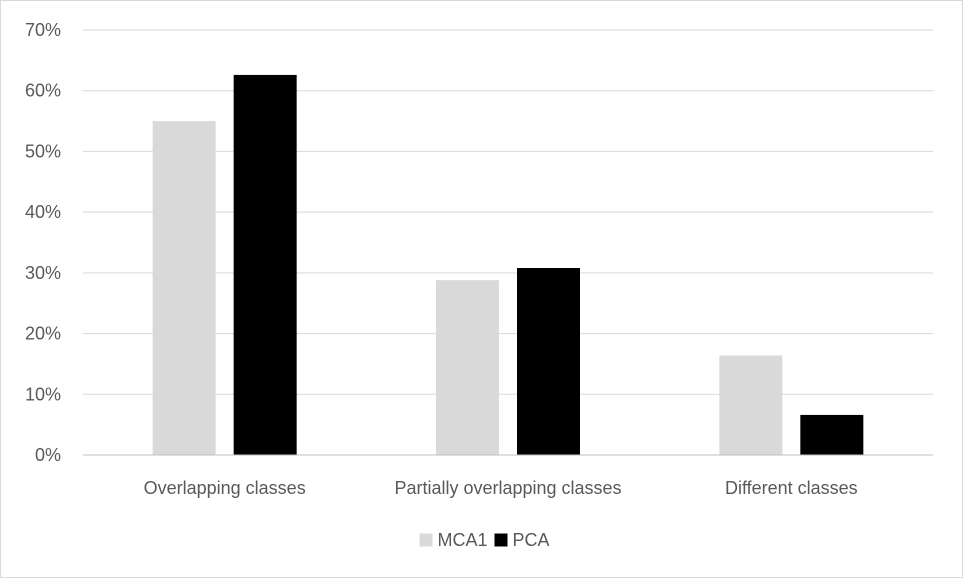 Image resolution: width=963 pixels, height=578 pixels. Describe the element at coordinates (43, 212) in the screenshot. I see `y-tick-label: 40%` at that location.